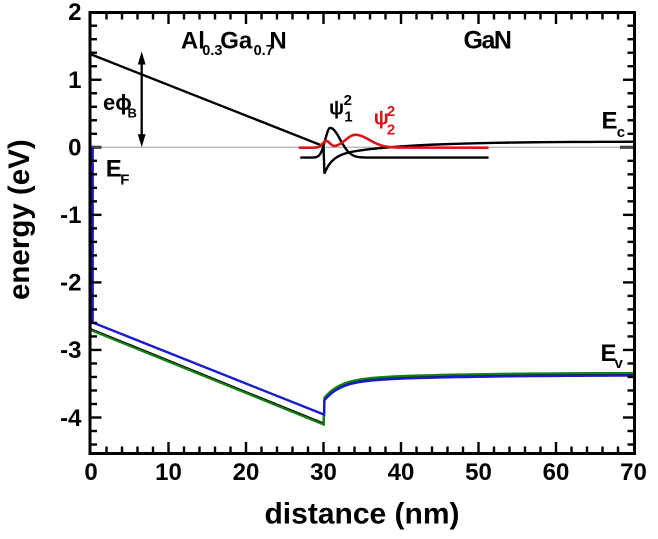 The height and width of the screenshot is (539, 658). Describe the element at coordinates (19, 219) in the screenshot. I see `svg-text: energy (eV)` at that location.